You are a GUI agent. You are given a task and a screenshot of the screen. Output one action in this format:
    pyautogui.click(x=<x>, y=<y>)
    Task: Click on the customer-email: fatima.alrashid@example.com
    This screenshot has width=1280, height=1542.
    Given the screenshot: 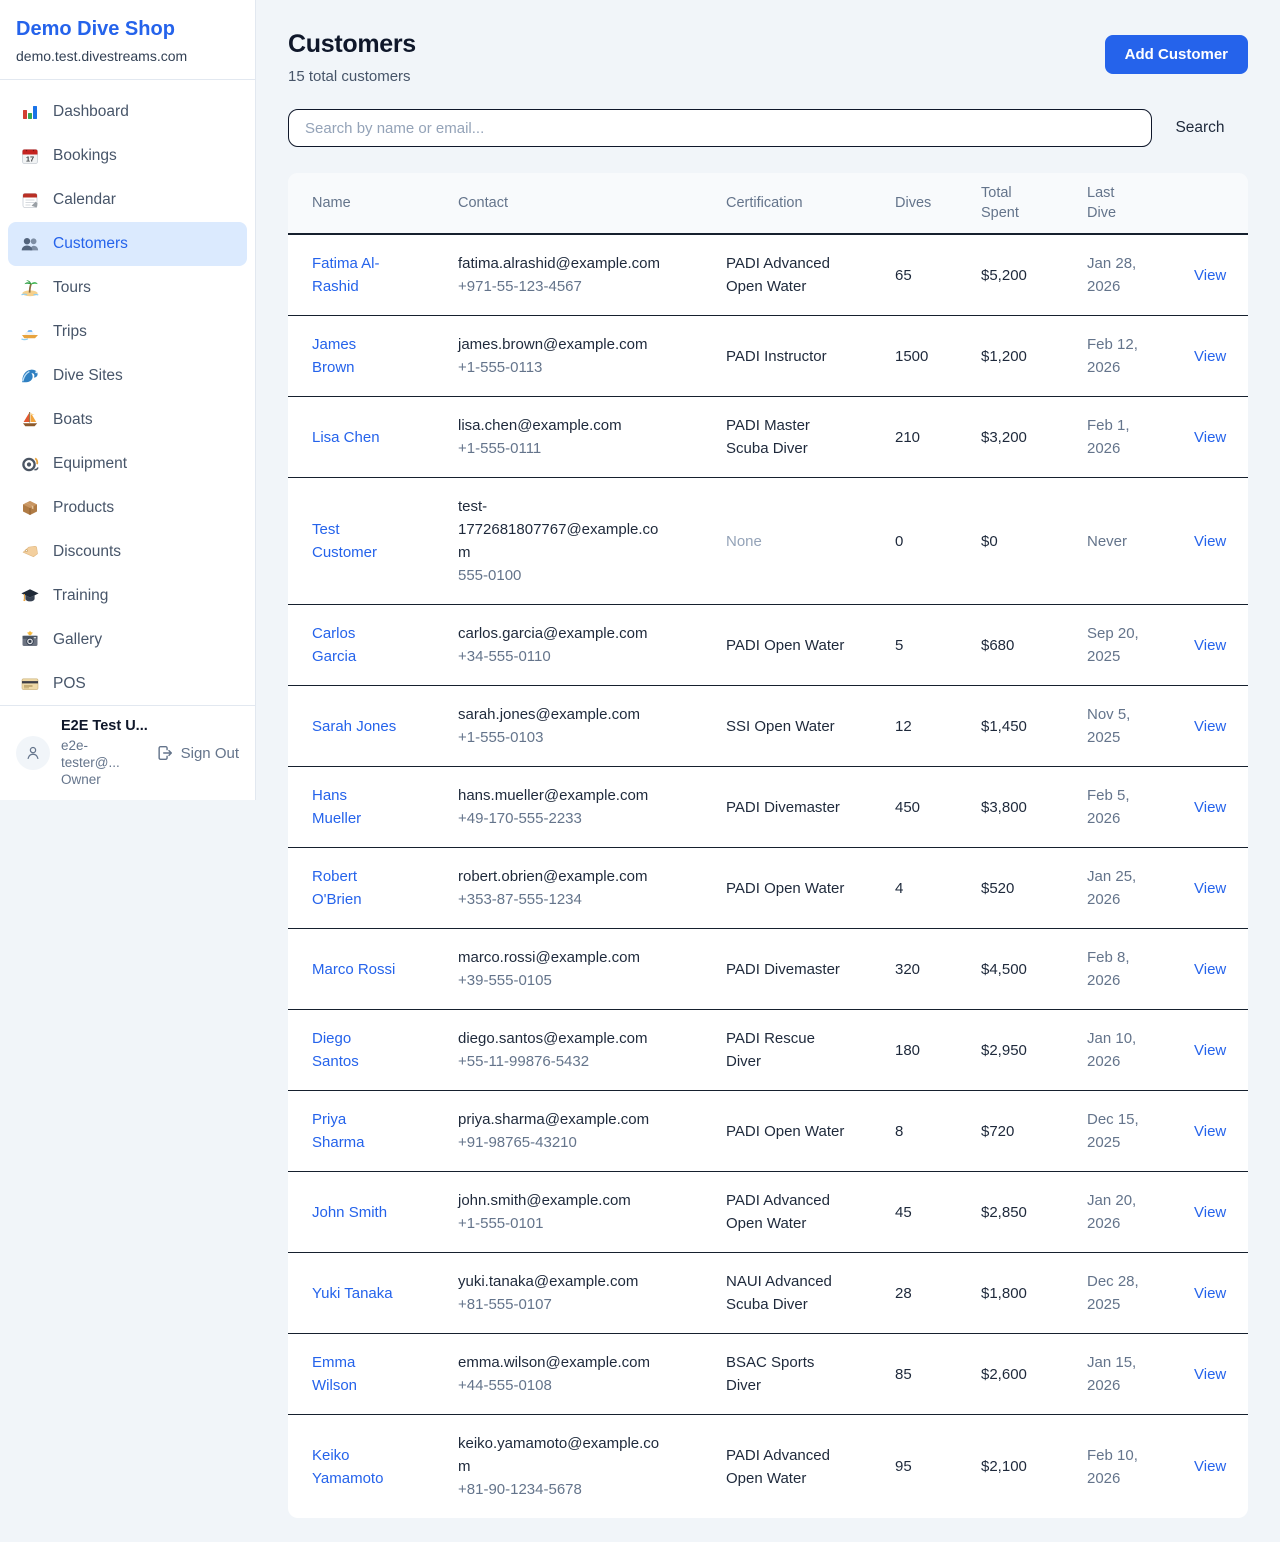 What is the action you would take?
    pyautogui.click(x=559, y=263)
    